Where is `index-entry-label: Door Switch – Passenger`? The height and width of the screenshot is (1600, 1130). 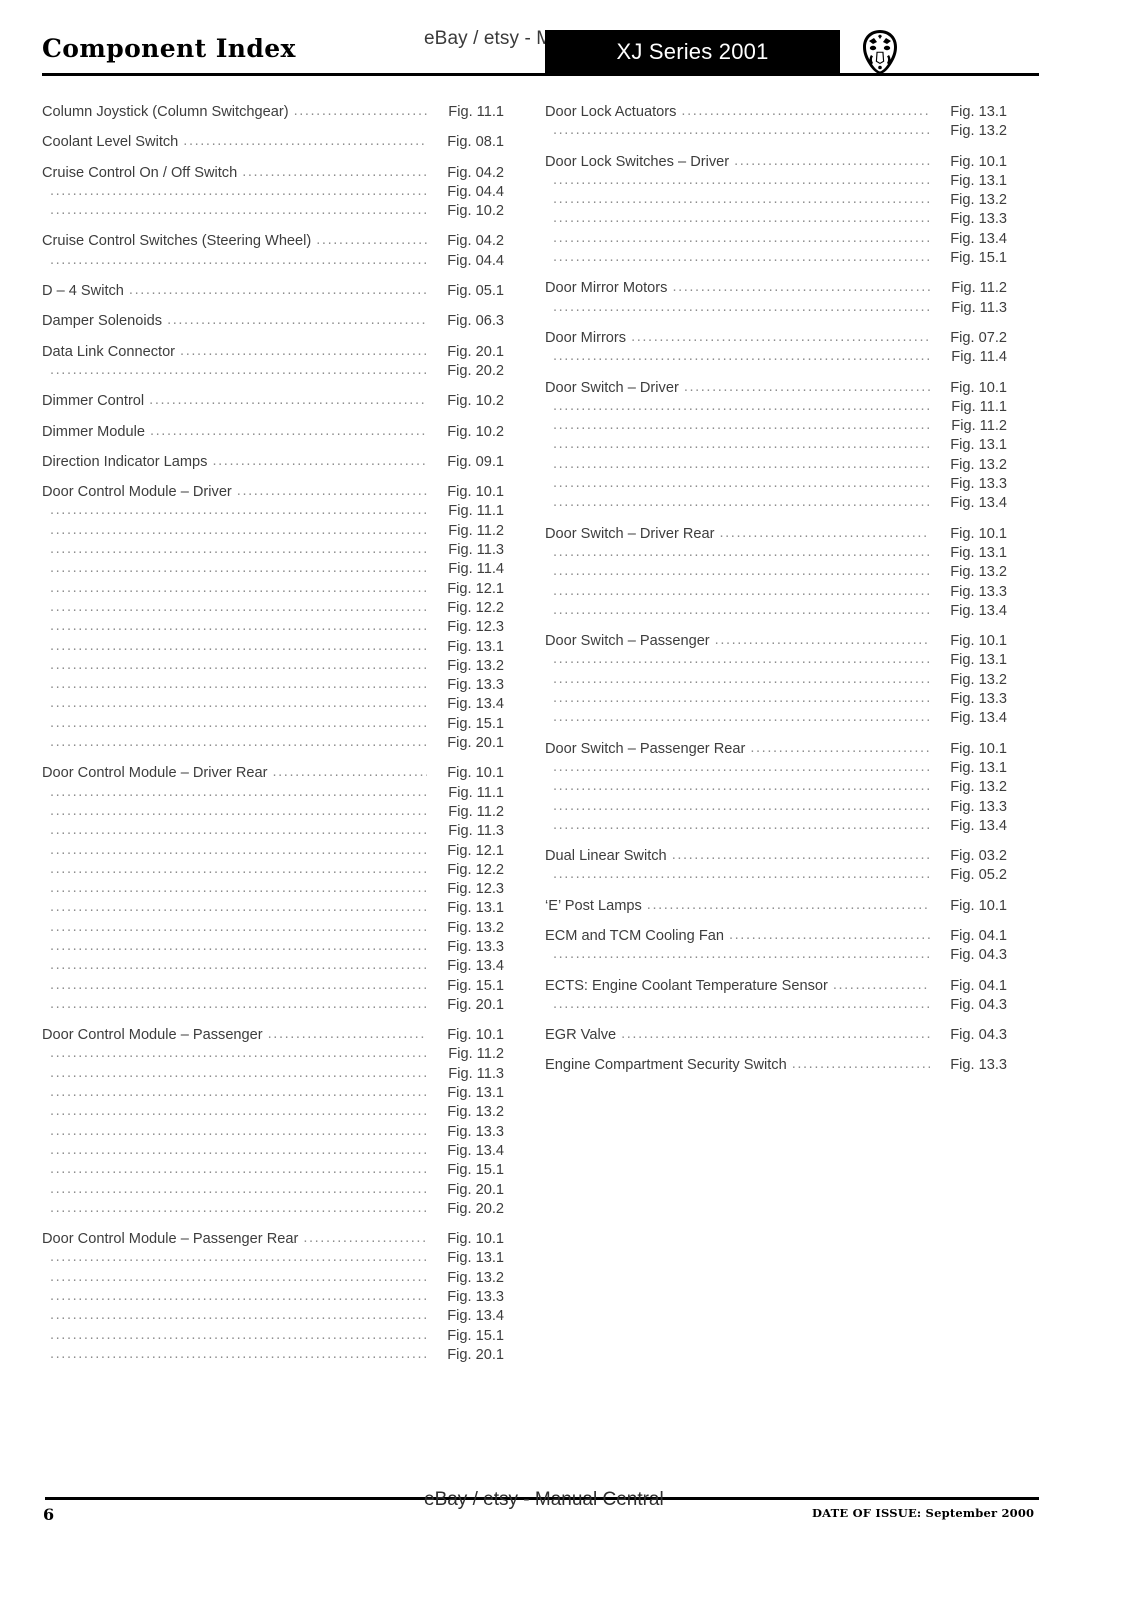
index-entry-label: Door Switch – Passenger is located at coordinates (627, 641).